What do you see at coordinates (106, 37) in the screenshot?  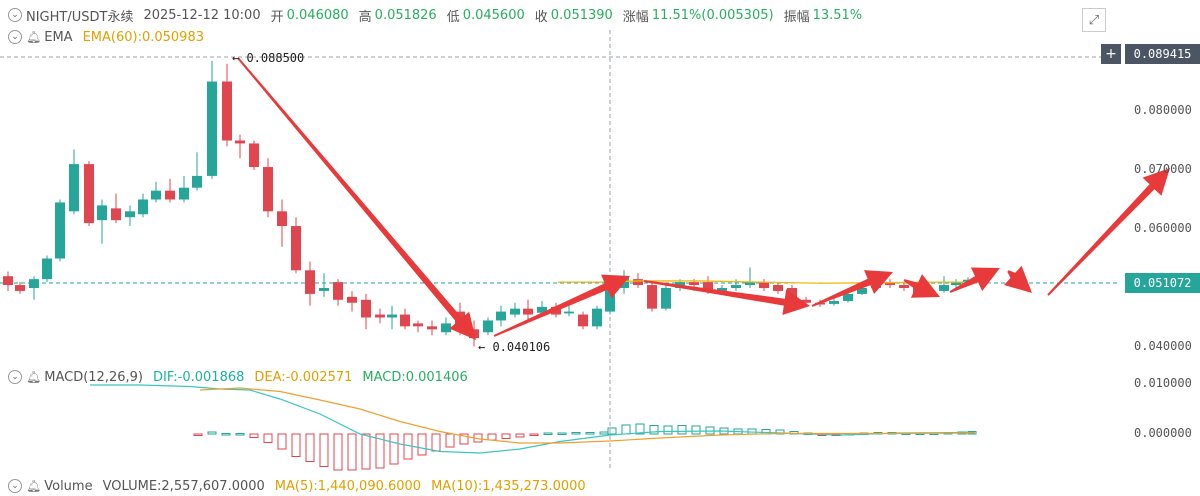 I see `ema-legend: ⌄ 🔔︎ EMA EMA(60):0.050983` at bounding box center [106, 37].